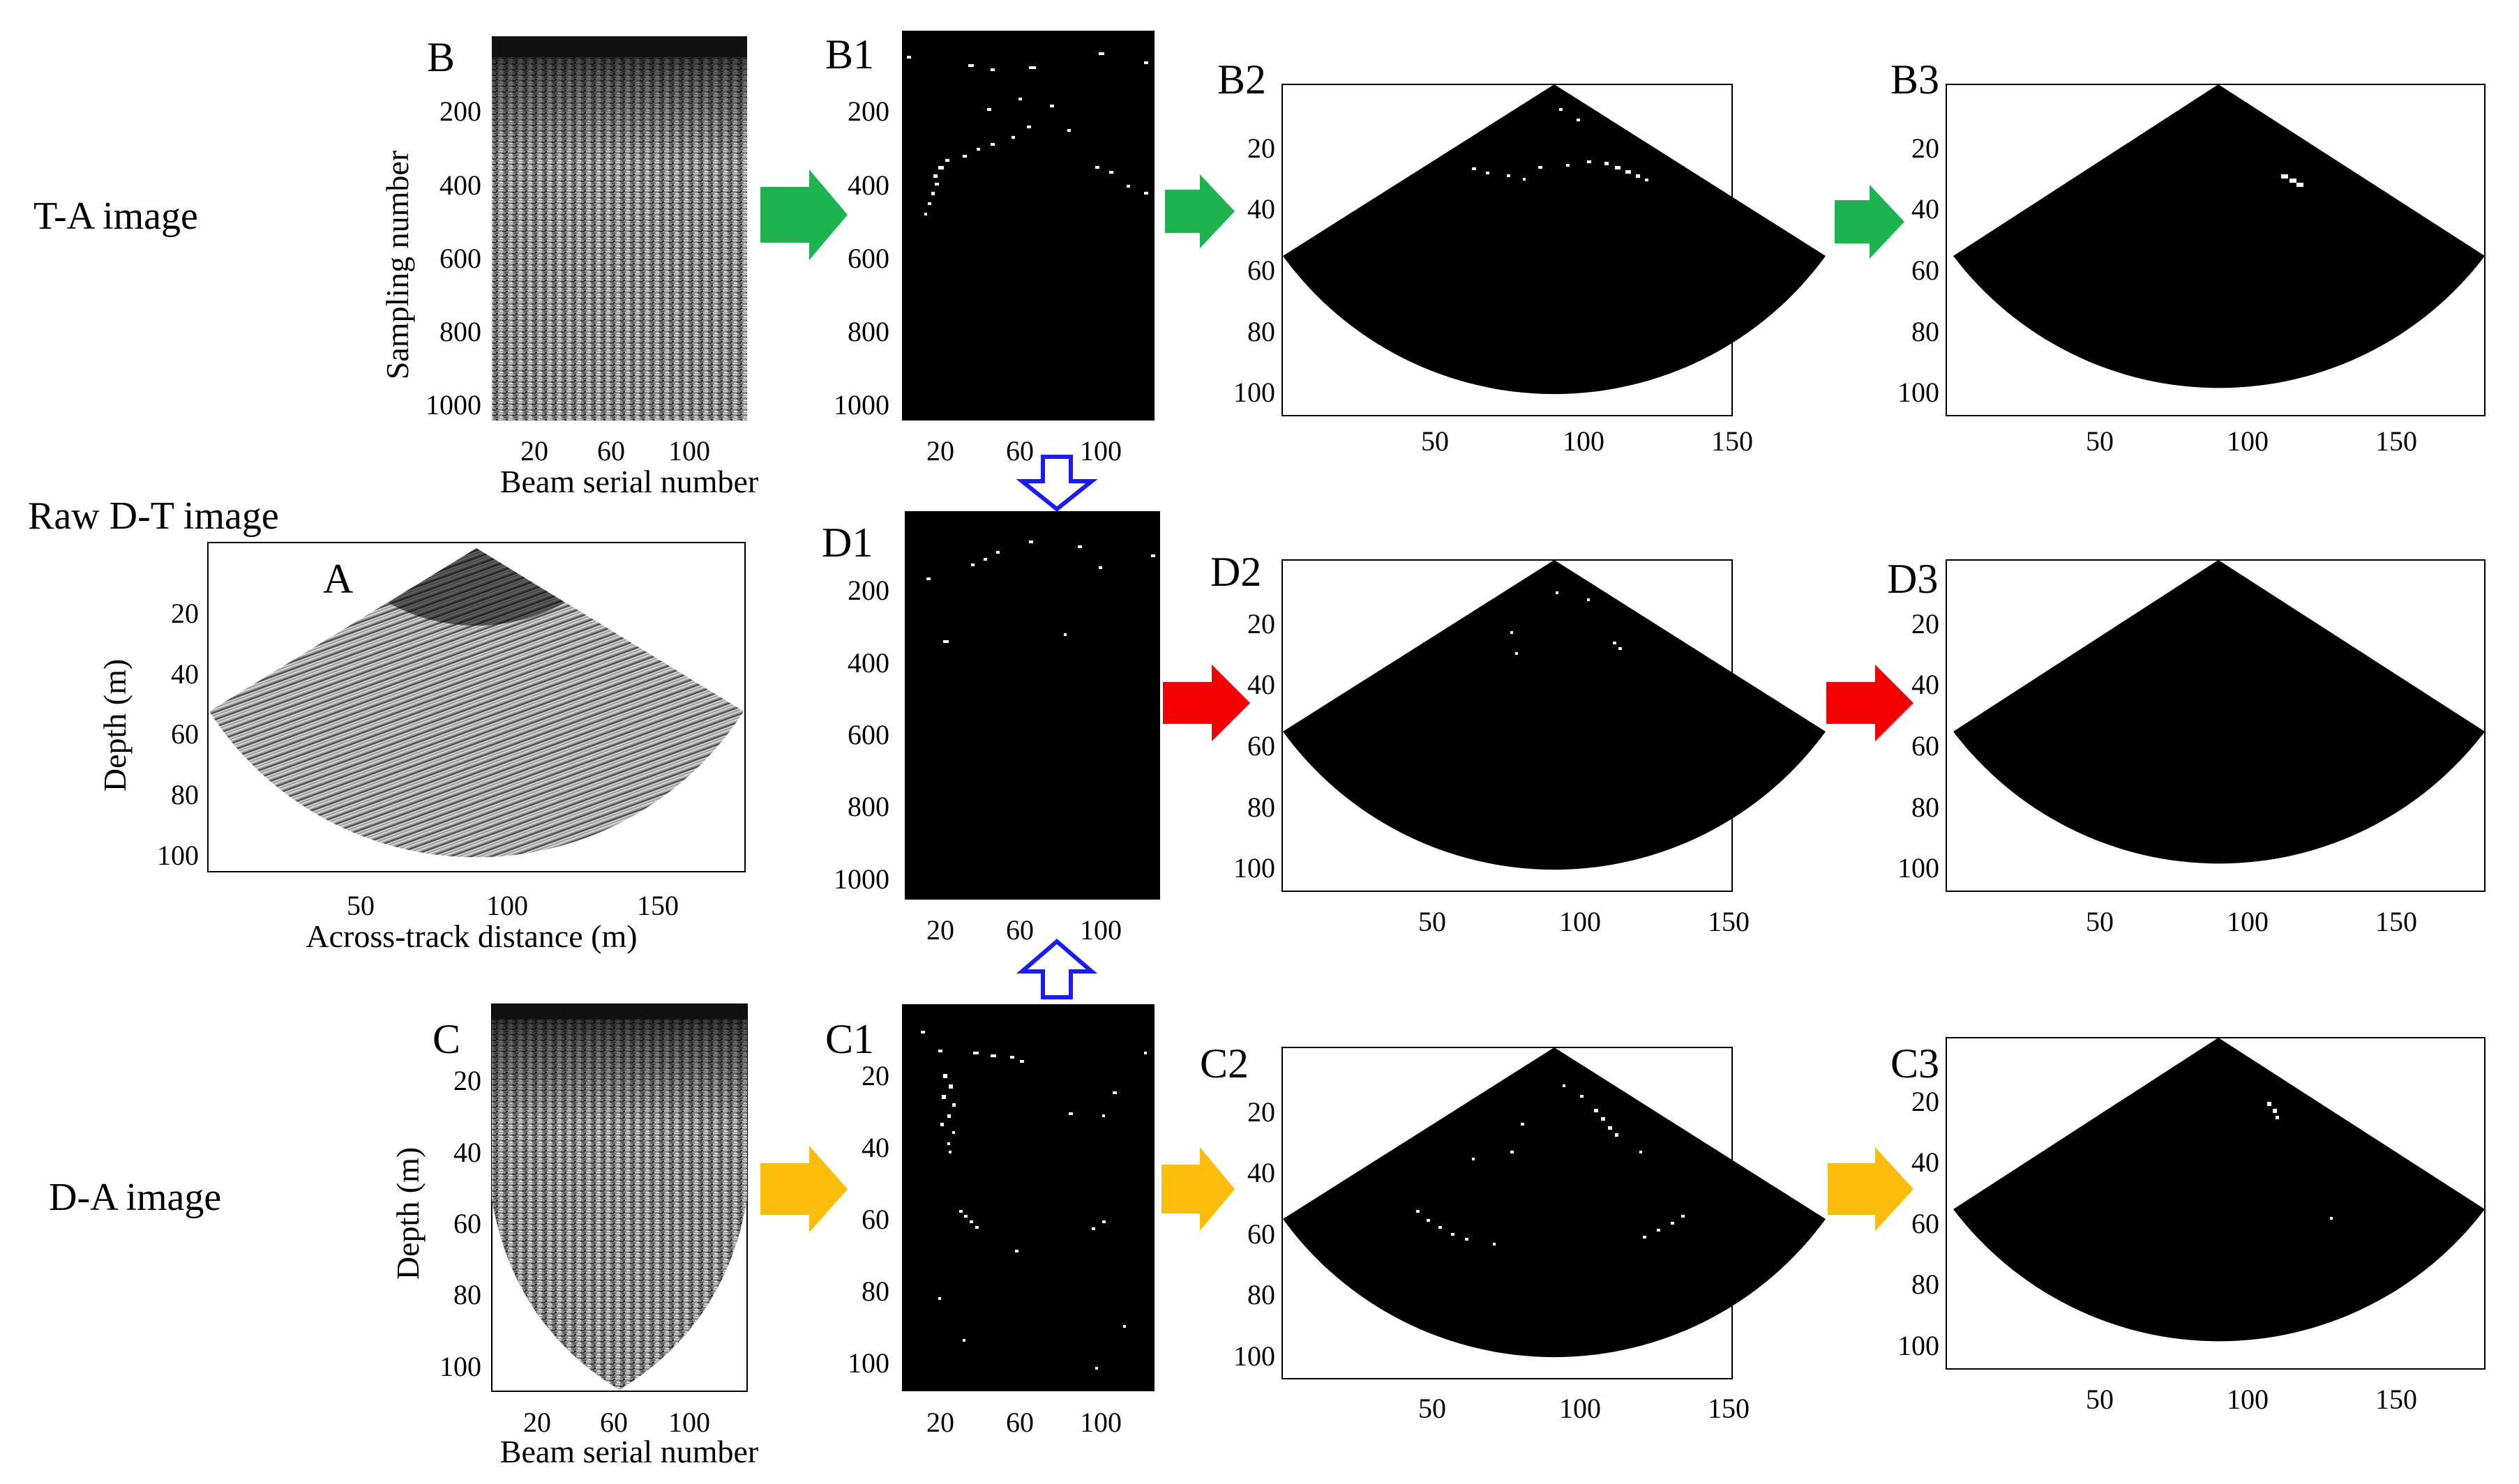 The image size is (2519, 1484). I want to click on panel-label-d1: D1, so click(848, 543).